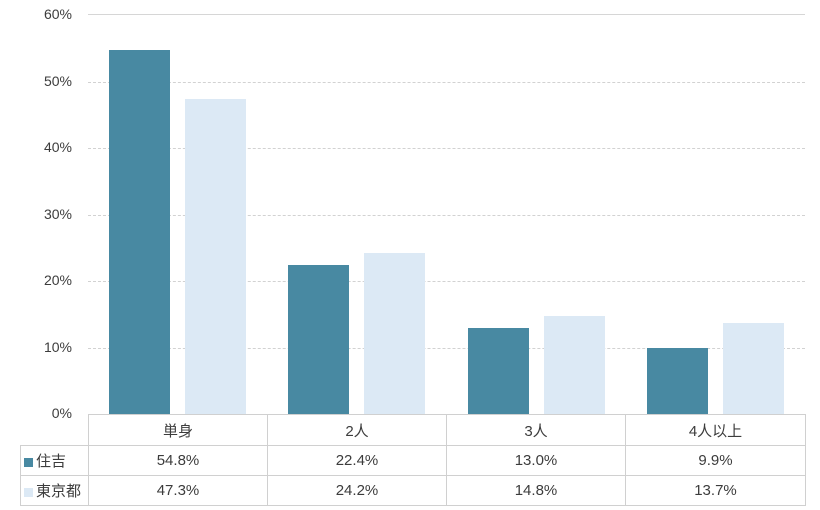 This screenshot has height=510, width=820. What do you see at coordinates (536, 430) in the screenshot?
I see `category-header-3人: 3人` at bounding box center [536, 430].